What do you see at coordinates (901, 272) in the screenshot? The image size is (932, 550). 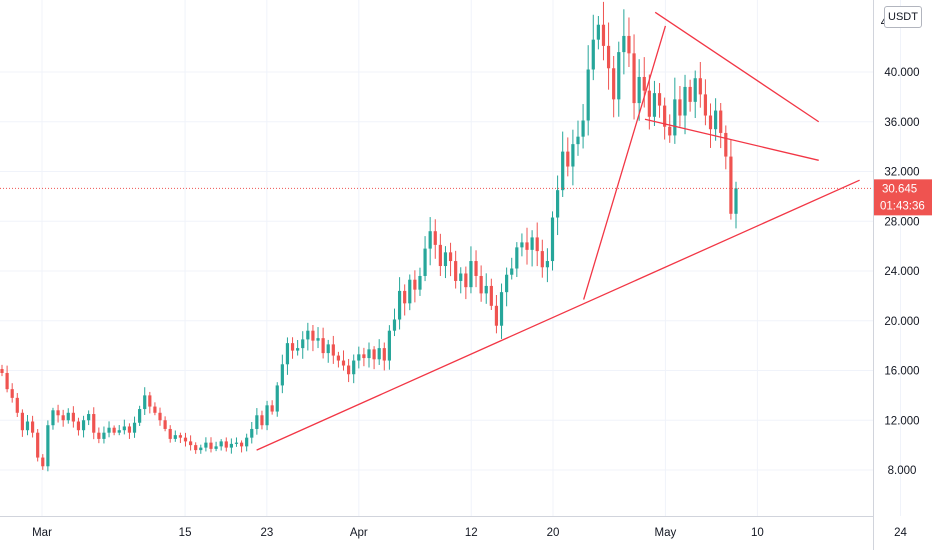 I see `price-tick-label: 24.000` at bounding box center [901, 272].